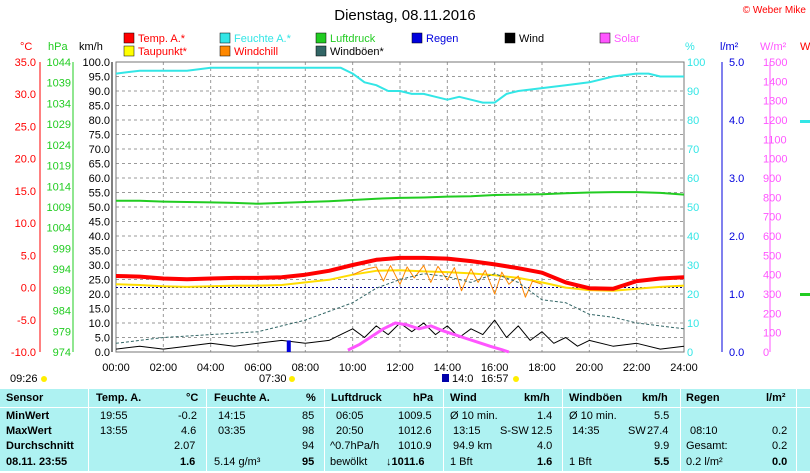  I want to click on pressure-tick-label: 979, so click(62, 332).